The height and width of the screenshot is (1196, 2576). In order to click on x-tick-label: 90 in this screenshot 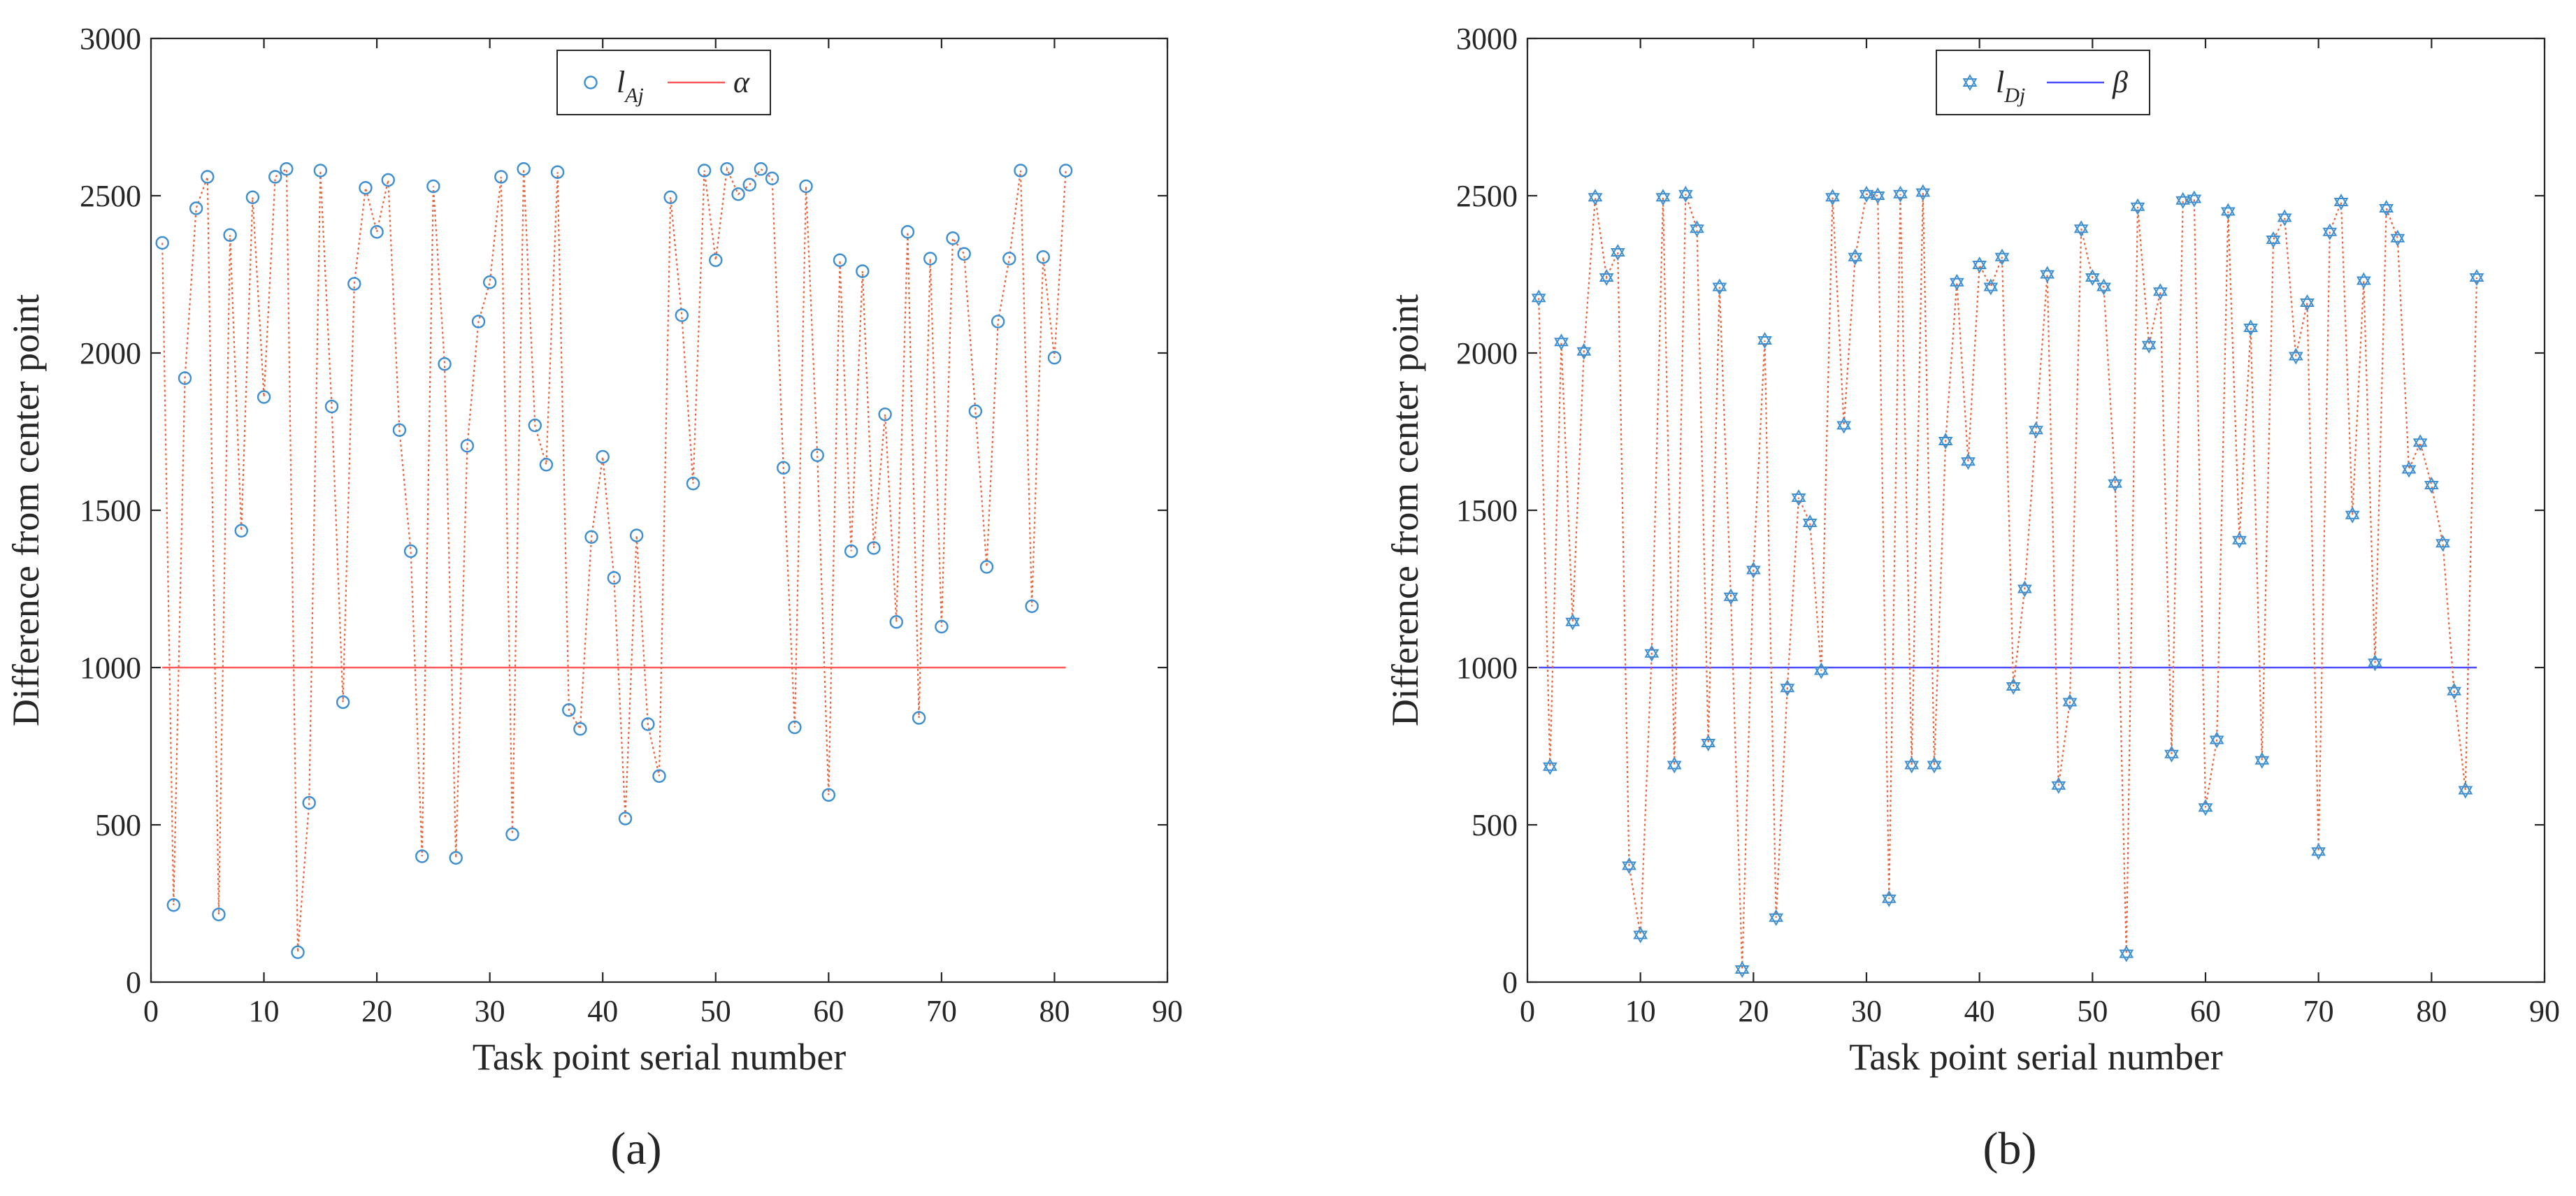, I will do `click(2544, 1011)`.